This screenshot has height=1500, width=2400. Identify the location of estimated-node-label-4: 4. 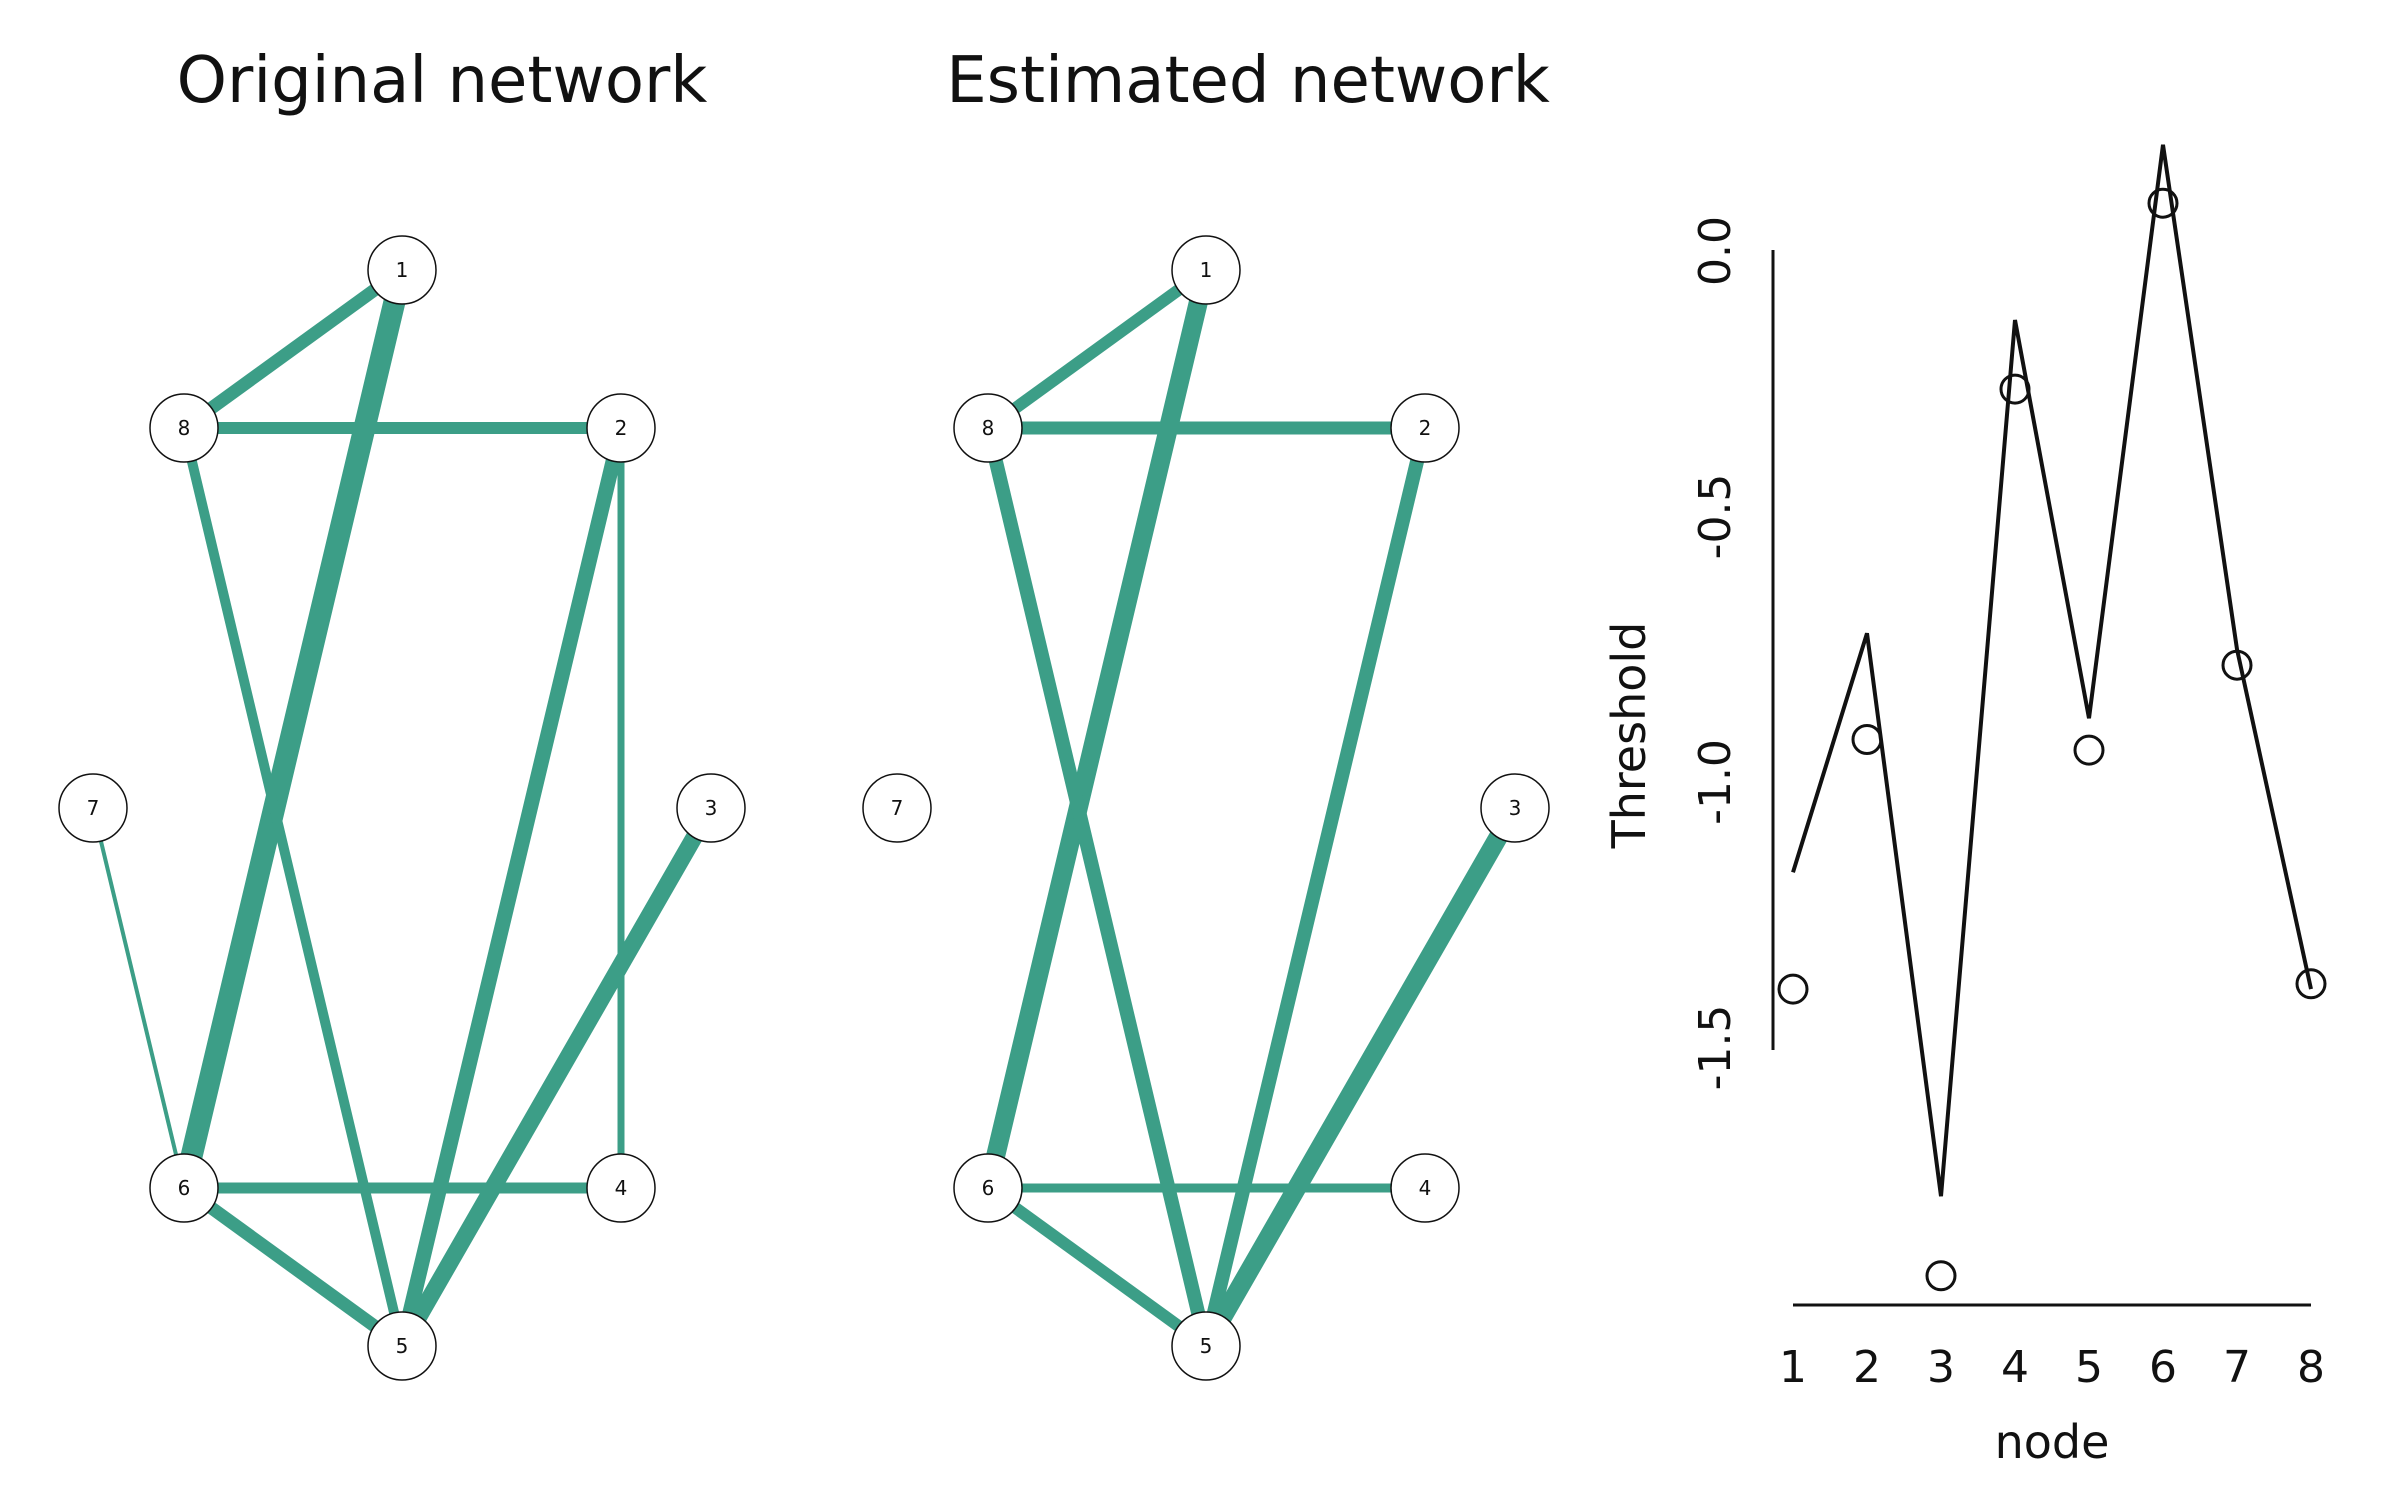
(1425, 1188).